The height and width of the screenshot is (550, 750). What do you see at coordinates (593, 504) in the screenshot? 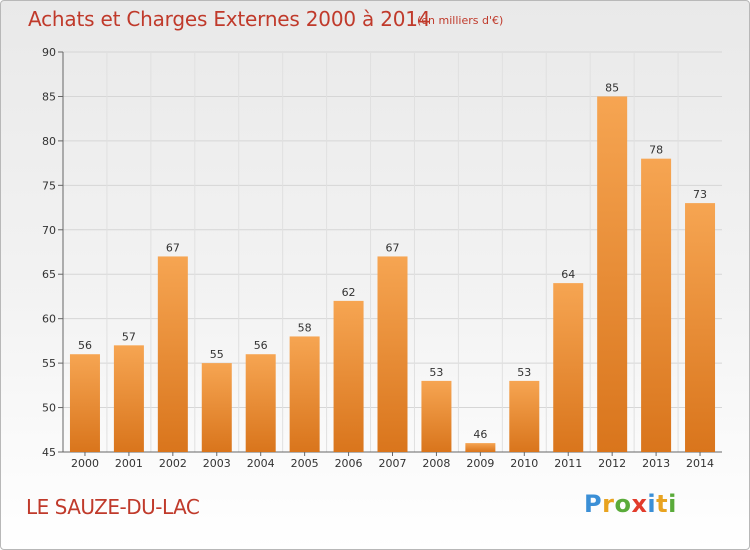
I see `logo-letter: P` at bounding box center [593, 504].